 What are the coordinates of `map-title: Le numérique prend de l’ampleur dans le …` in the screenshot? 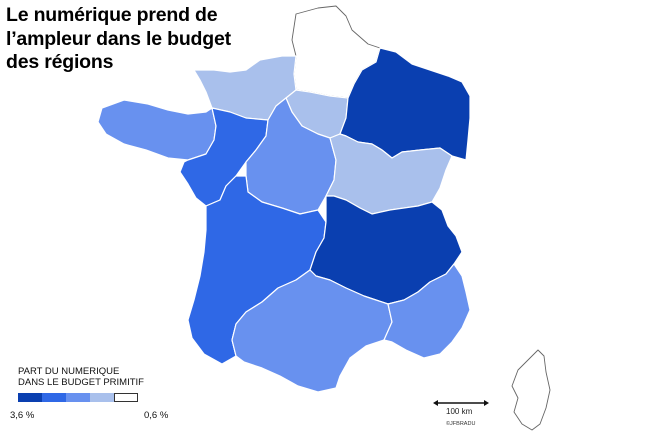 It's located at (131, 39).